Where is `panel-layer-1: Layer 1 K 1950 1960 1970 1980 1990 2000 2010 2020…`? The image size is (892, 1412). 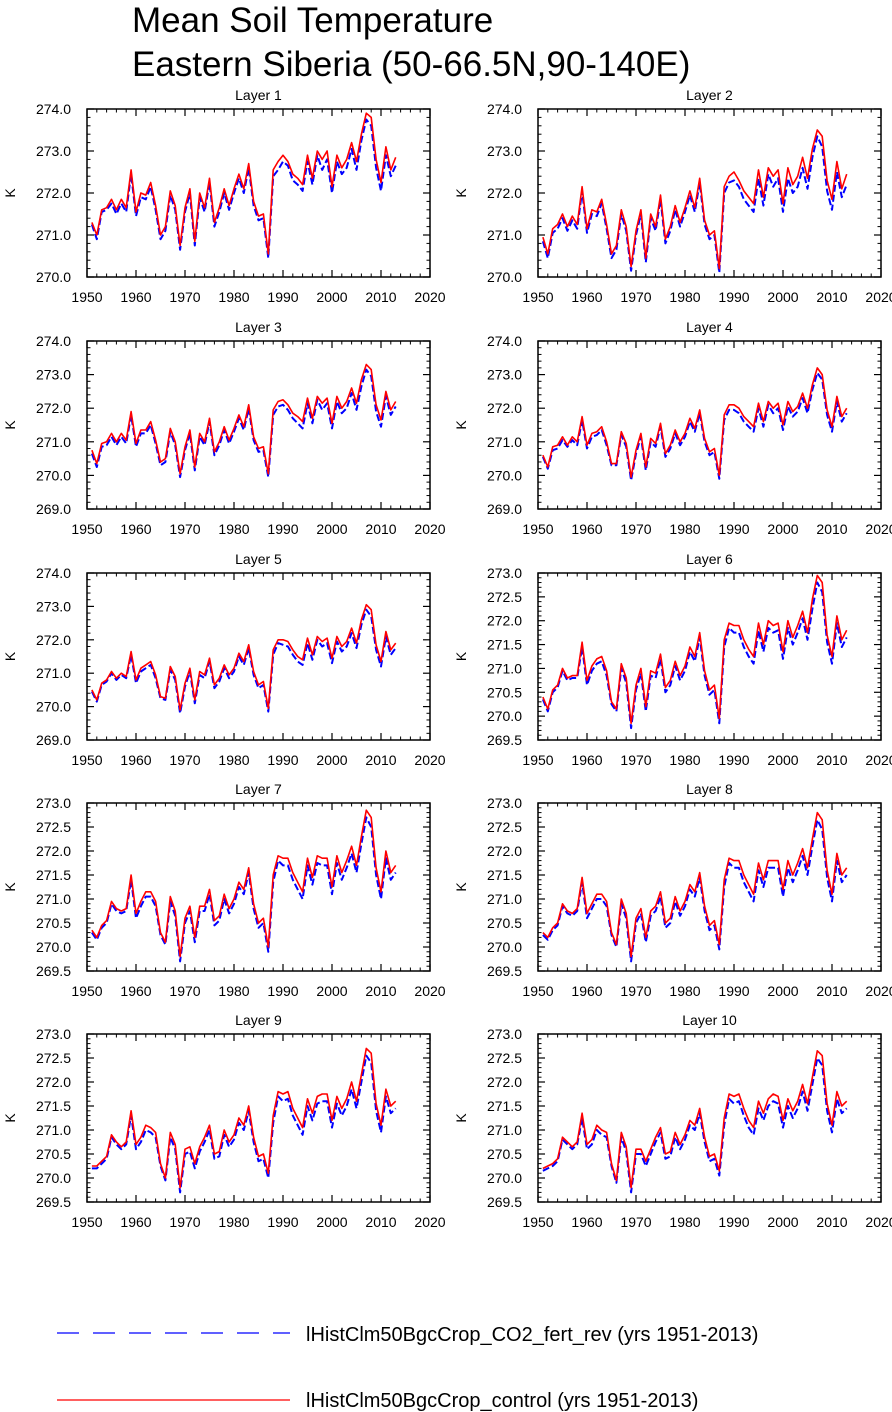
panel-layer-1: Layer 1 K 1950 1960 1970 1980 1990 2000 2010 2020… is located at coordinates (224, 196).